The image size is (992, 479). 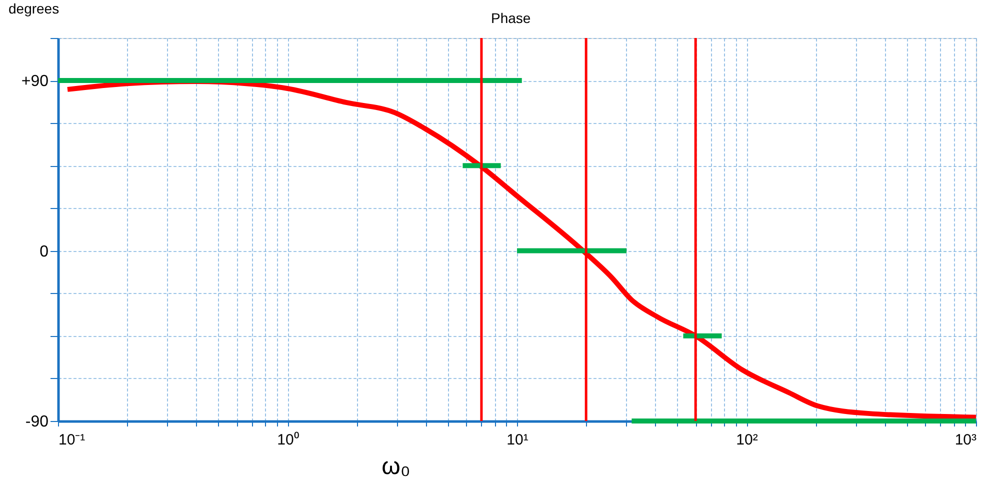 What do you see at coordinates (72, 440) in the screenshot?
I see `x-tick-label: 10⁻¹` at bounding box center [72, 440].